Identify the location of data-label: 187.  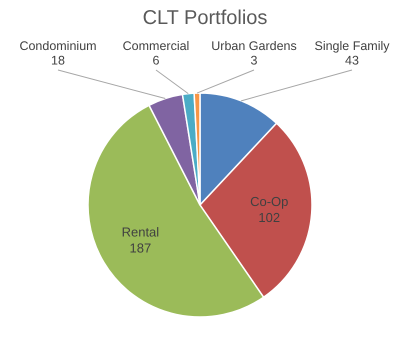
(141, 248).